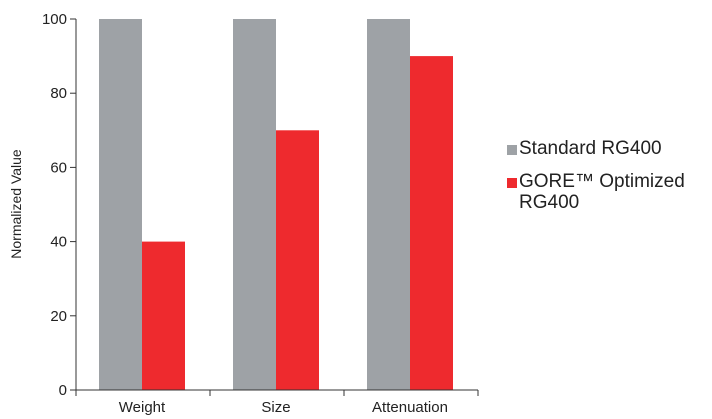 The height and width of the screenshot is (419, 712). What do you see at coordinates (277, 393) in the screenshot?
I see `x-ticks-group` at bounding box center [277, 393].